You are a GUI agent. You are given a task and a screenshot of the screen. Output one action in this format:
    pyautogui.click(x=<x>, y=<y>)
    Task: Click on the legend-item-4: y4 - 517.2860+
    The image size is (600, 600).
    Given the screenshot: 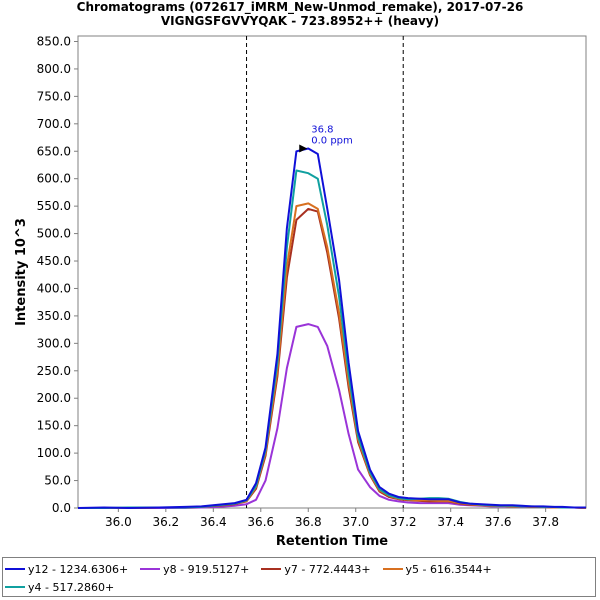 What is the action you would take?
    pyautogui.click(x=59, y=587)
    